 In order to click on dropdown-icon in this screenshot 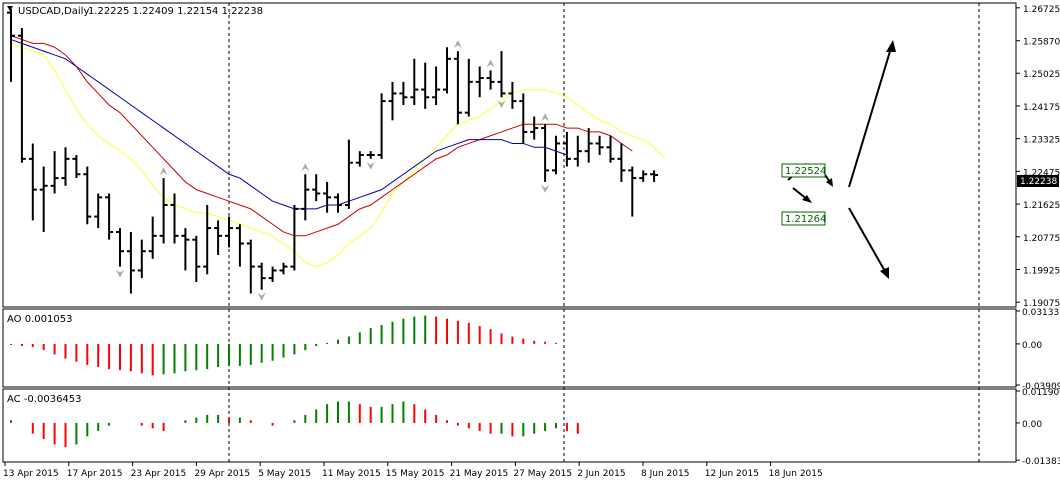, I will do `click(10, 8)`.